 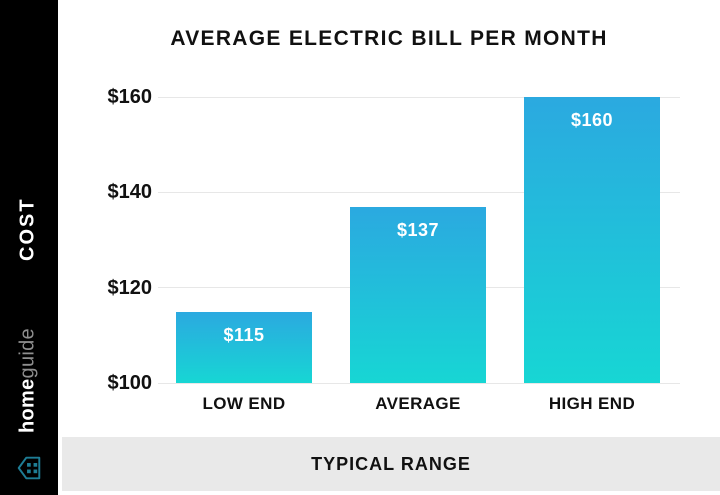 I want to click on homeguide-house-icon, so click(x=28, y=468).